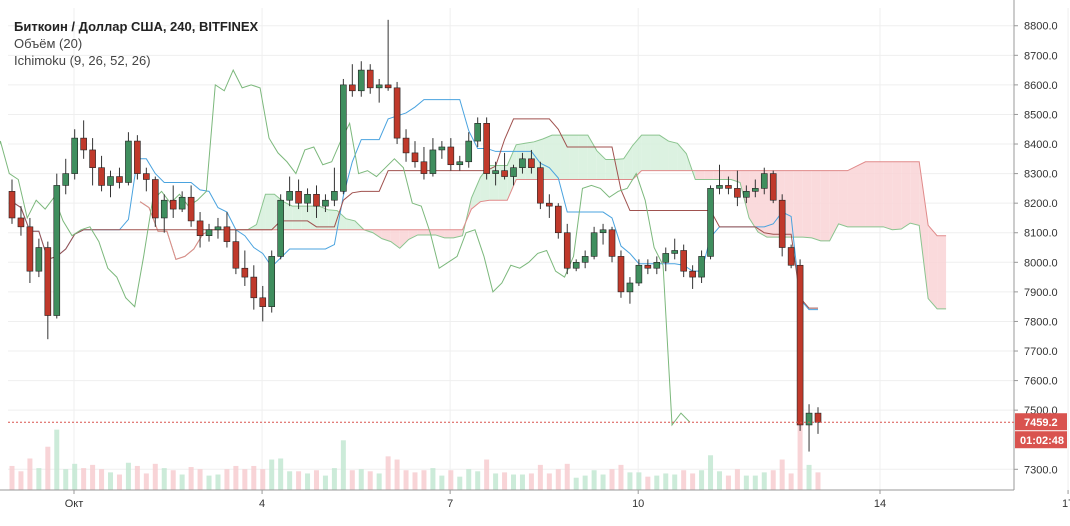 The width and height of the screenshot is (1070, 526). What do you see at coordinates (450, 504) in the screenshot?
I see `time-tick-label: 7` at bounding box center [450, 504].